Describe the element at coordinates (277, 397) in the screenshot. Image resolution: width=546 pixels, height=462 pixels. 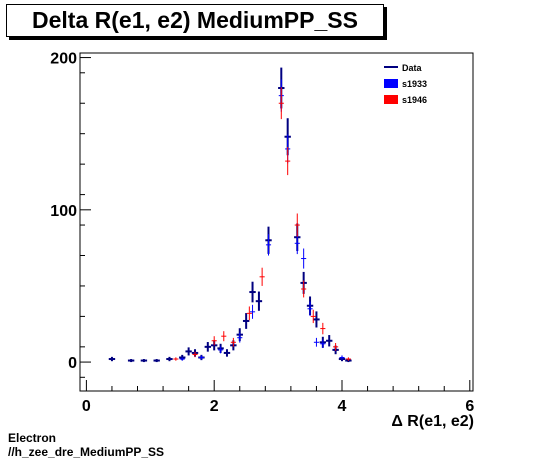
I see `x-axis: 0 2 4 6` at that location.